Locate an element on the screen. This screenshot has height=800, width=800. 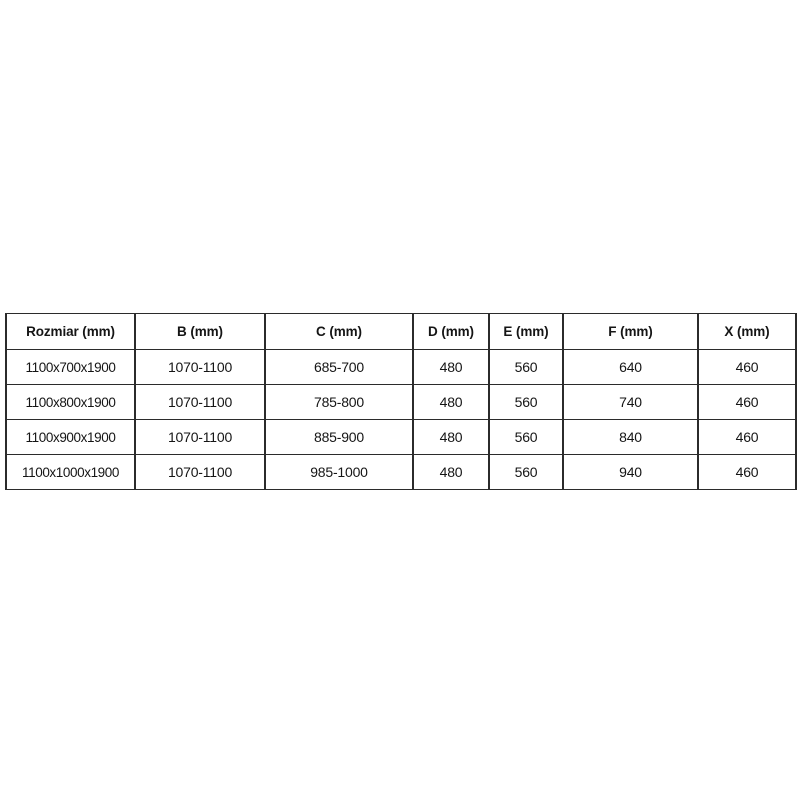
column-header-d: D (mm) is located at coordinates (451, 331).